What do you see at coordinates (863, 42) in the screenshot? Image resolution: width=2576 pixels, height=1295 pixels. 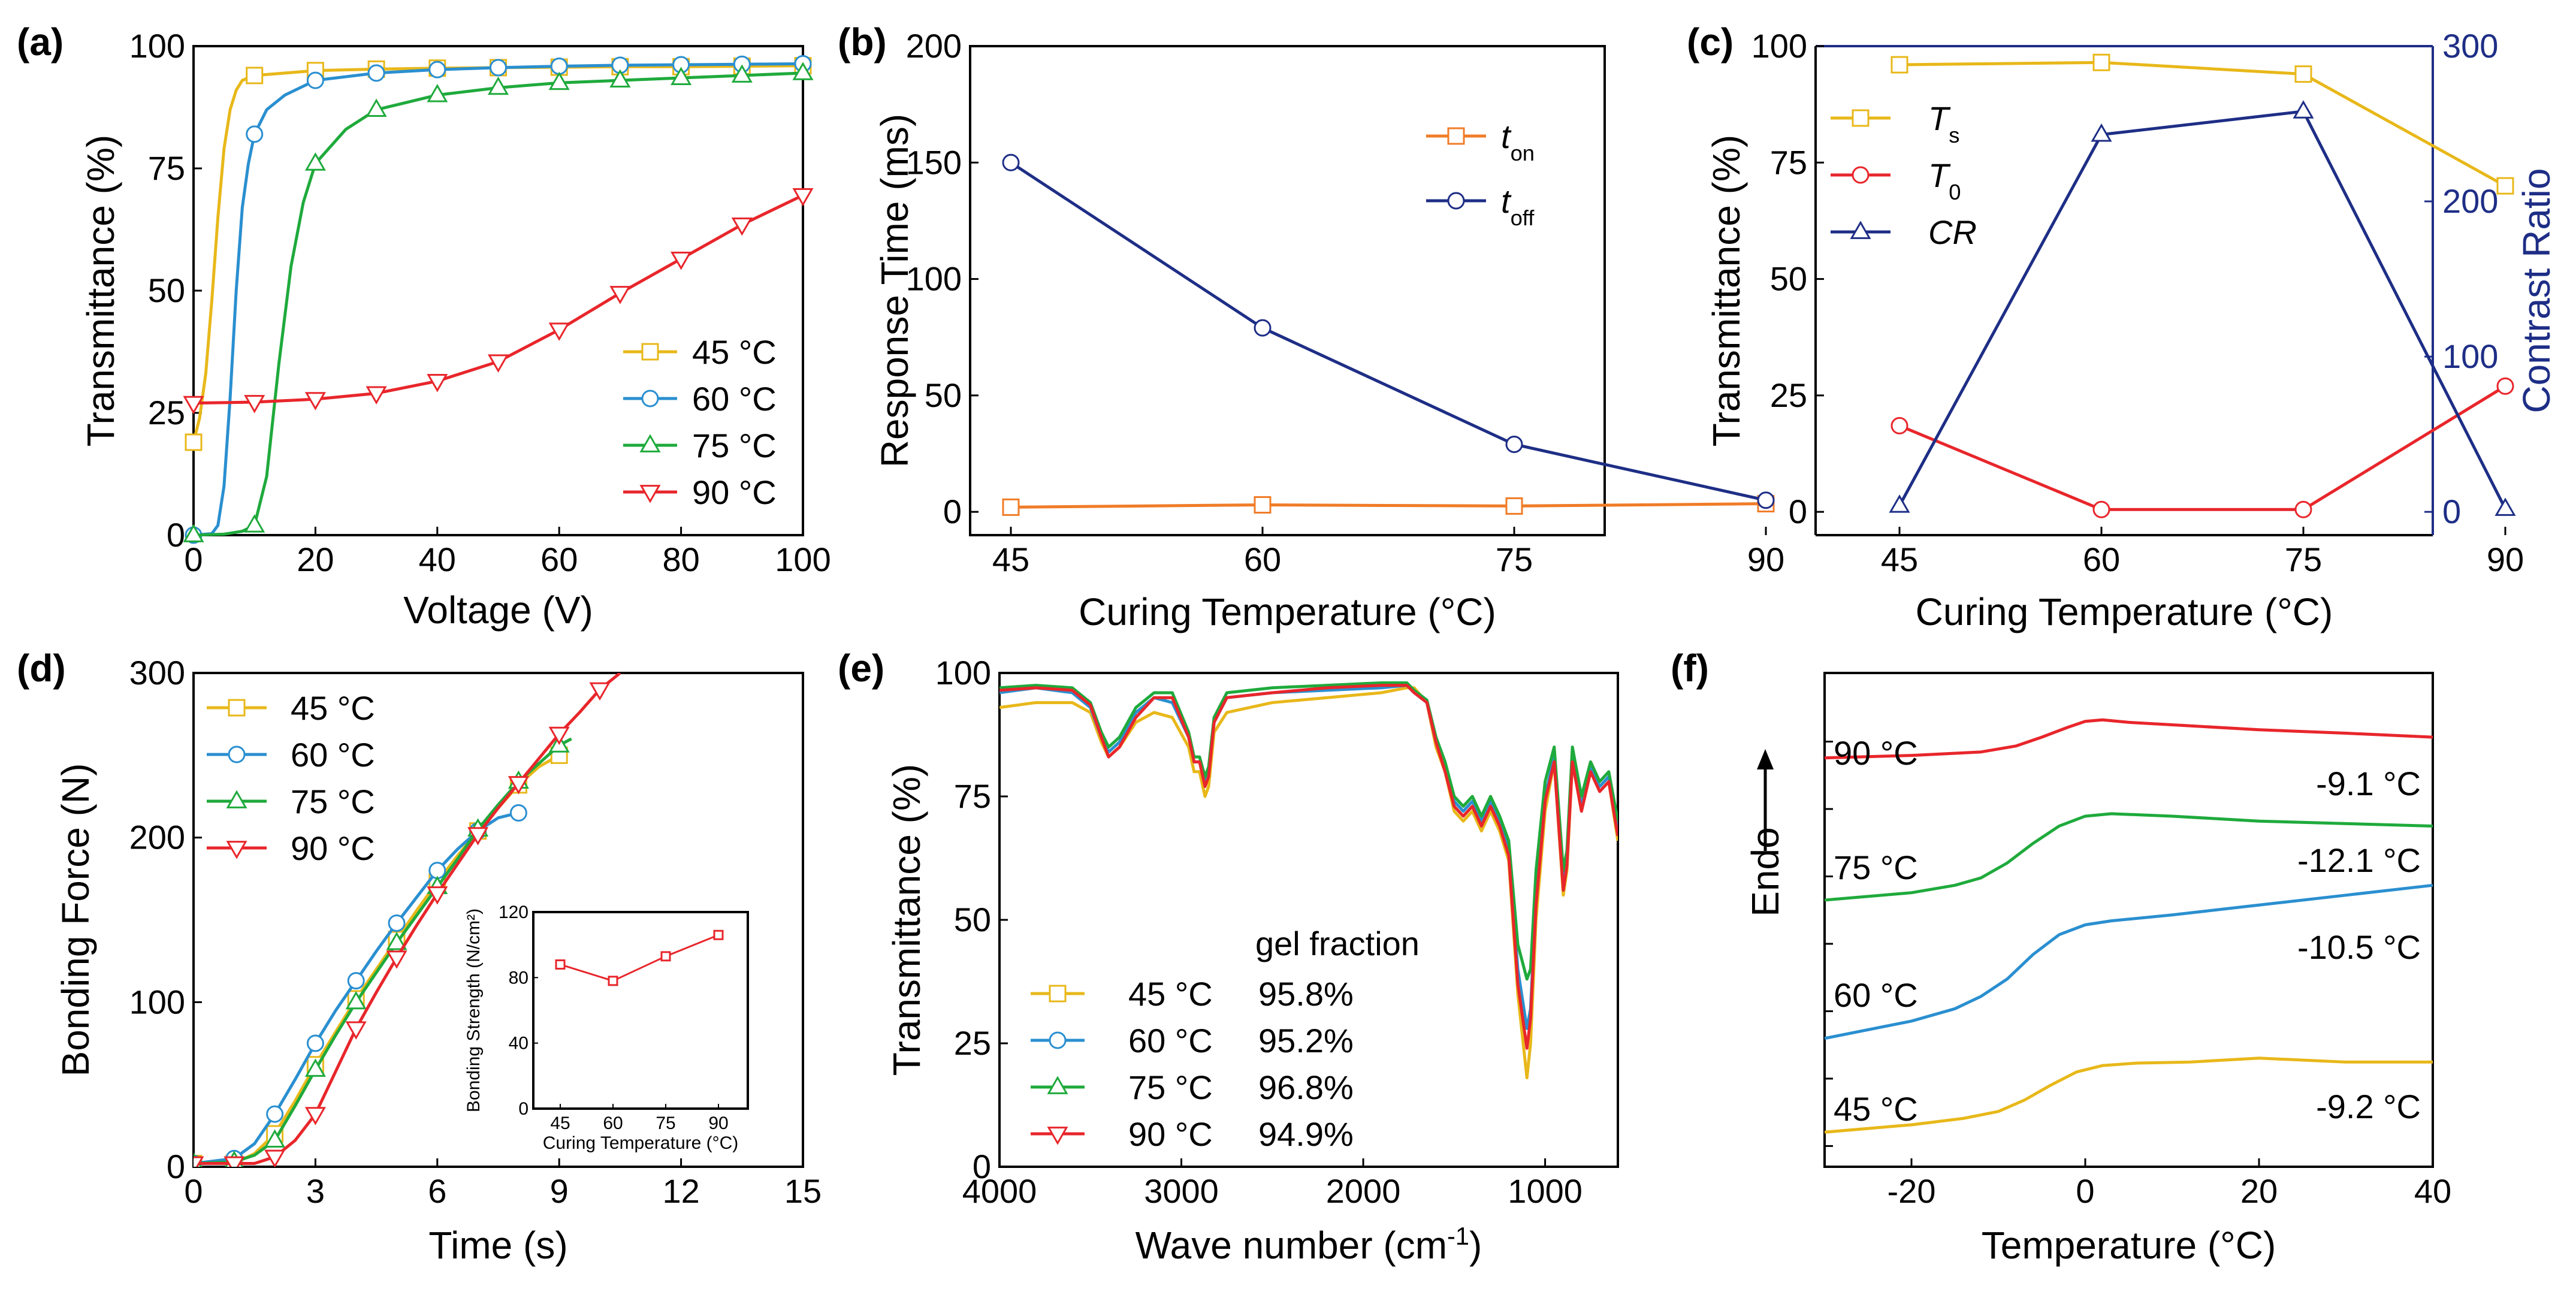 I see `panel-b-letter: (b)` at bounding box center [863, 42].